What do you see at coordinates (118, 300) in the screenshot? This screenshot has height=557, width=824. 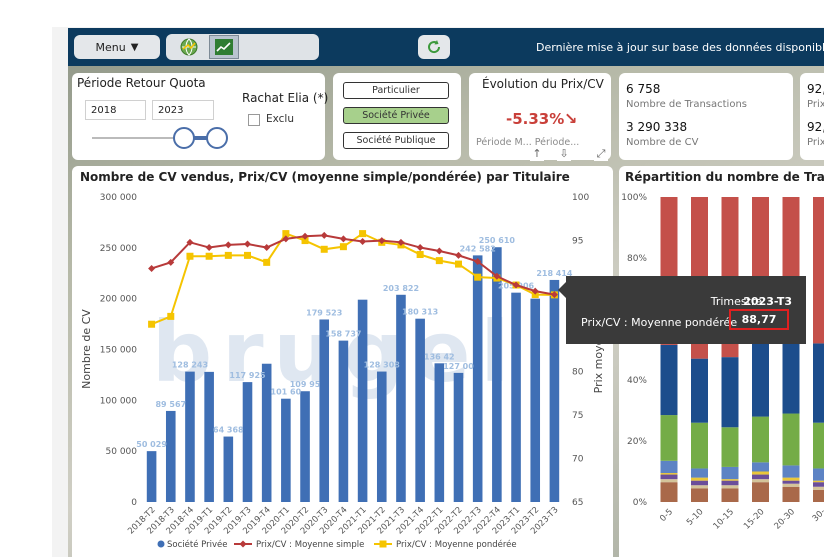 I see `y-tick-label: 200 000` at bounding box center [118, 300].